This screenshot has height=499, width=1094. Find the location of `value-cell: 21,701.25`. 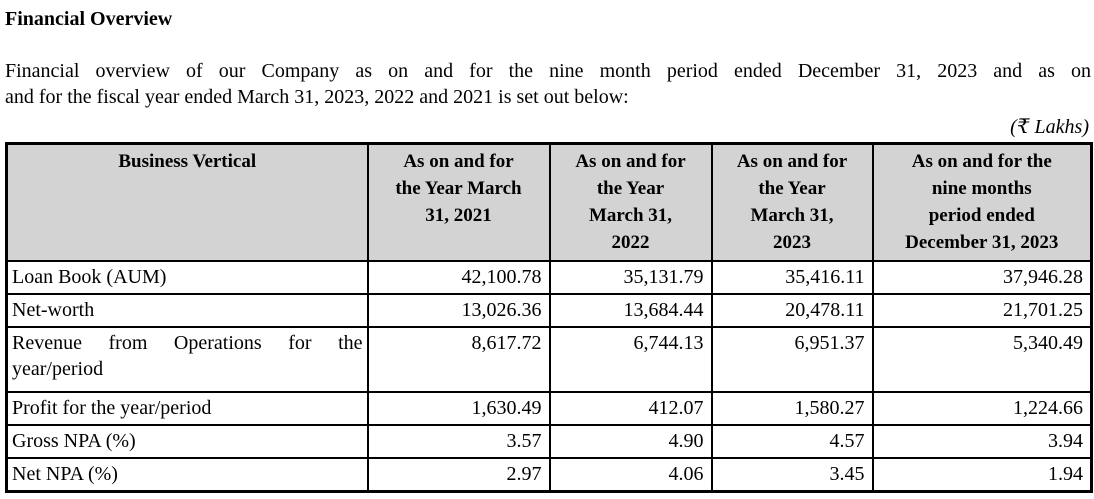

value-cell: 21,701.25 is located at coordinates (982, 310).